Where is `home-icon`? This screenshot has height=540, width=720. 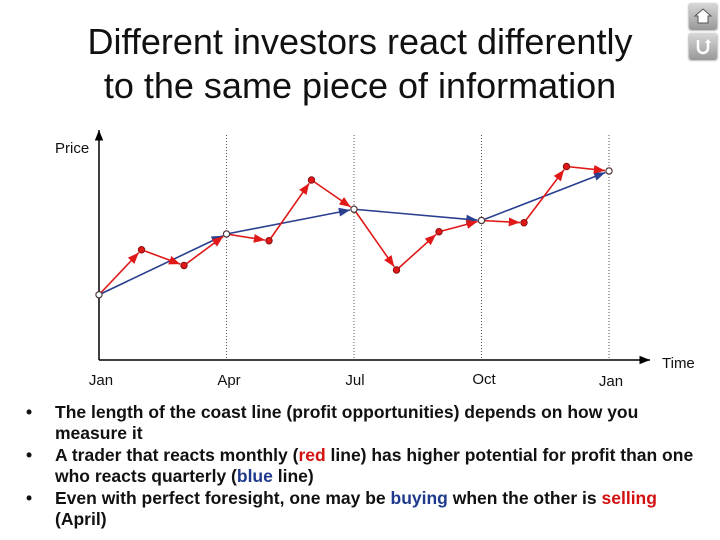
home-icon is located at coordinates (703, 16).